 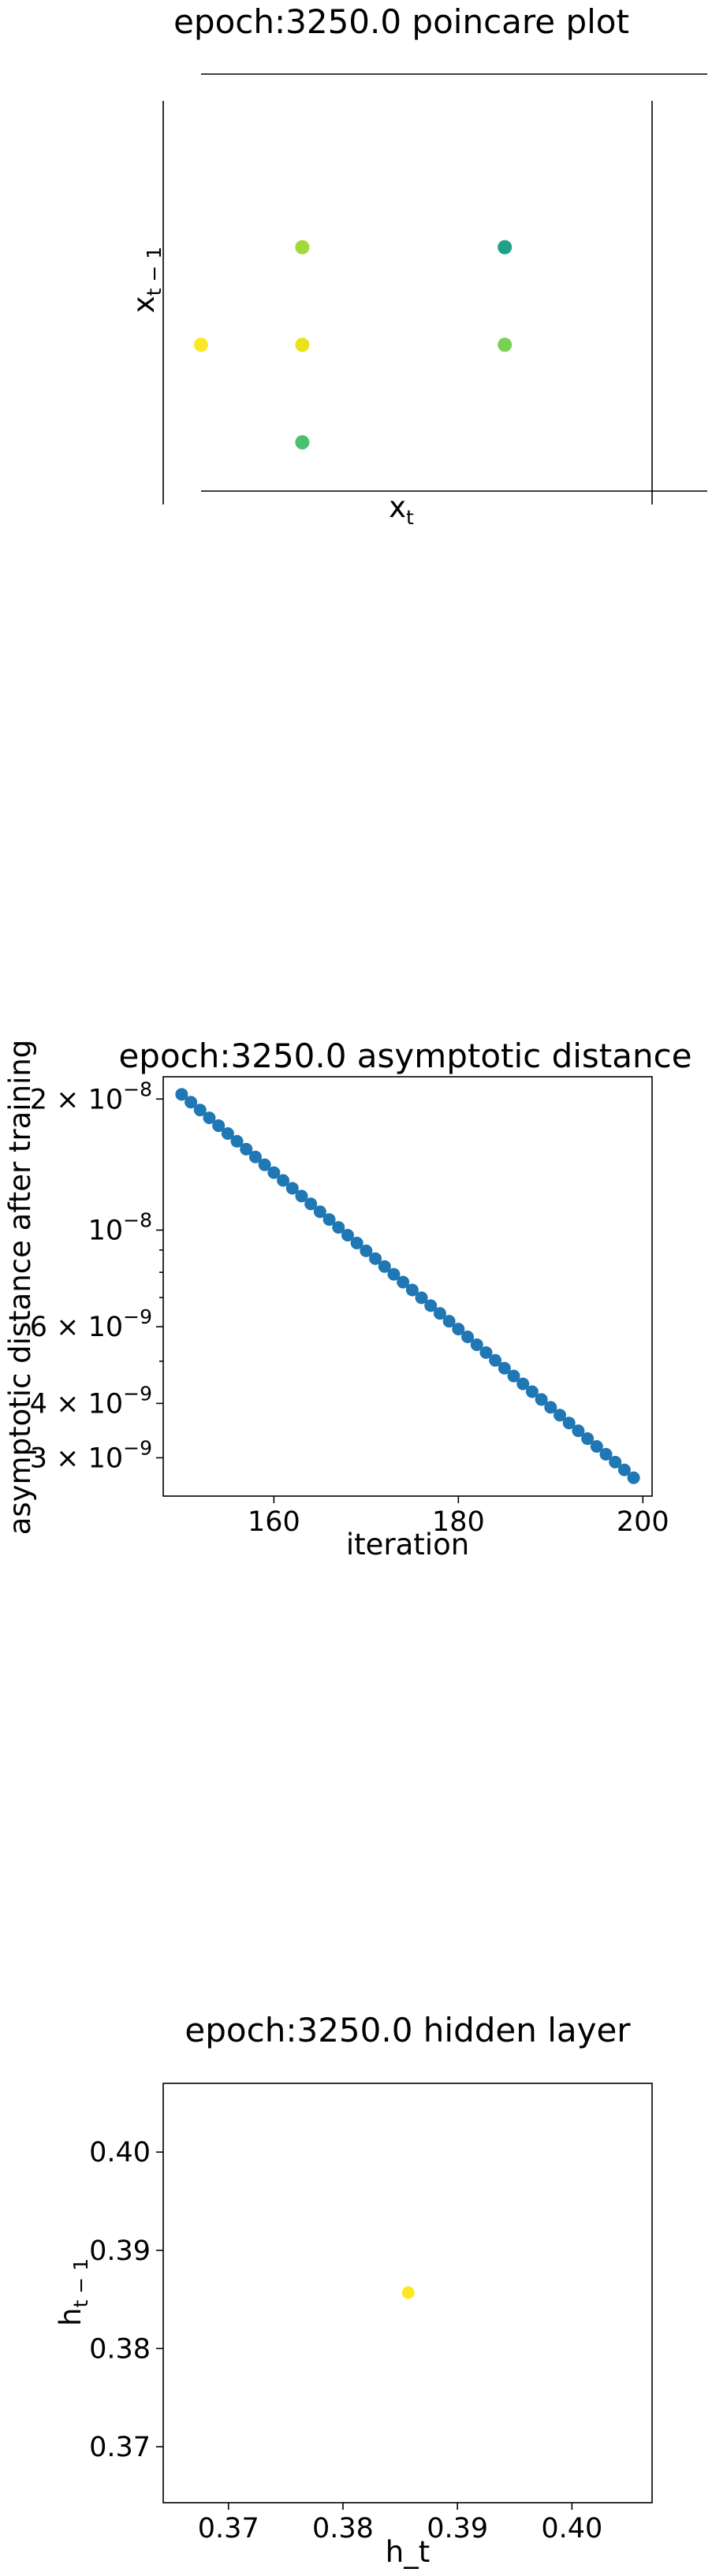 What do you see at coordinates (354, 345) in the screenshot?
I see `poincare-points` at bounding box center [354, 345].